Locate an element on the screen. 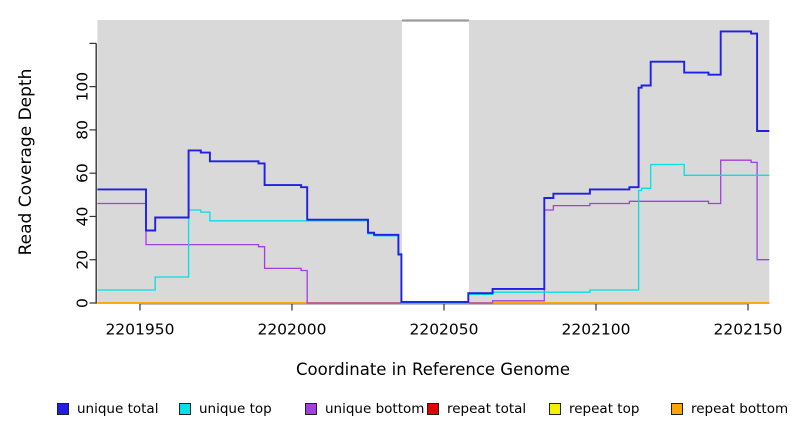 The image size is (792, 432). legend-item-repeat-top: repeat top is located at coordinates (594, 409).